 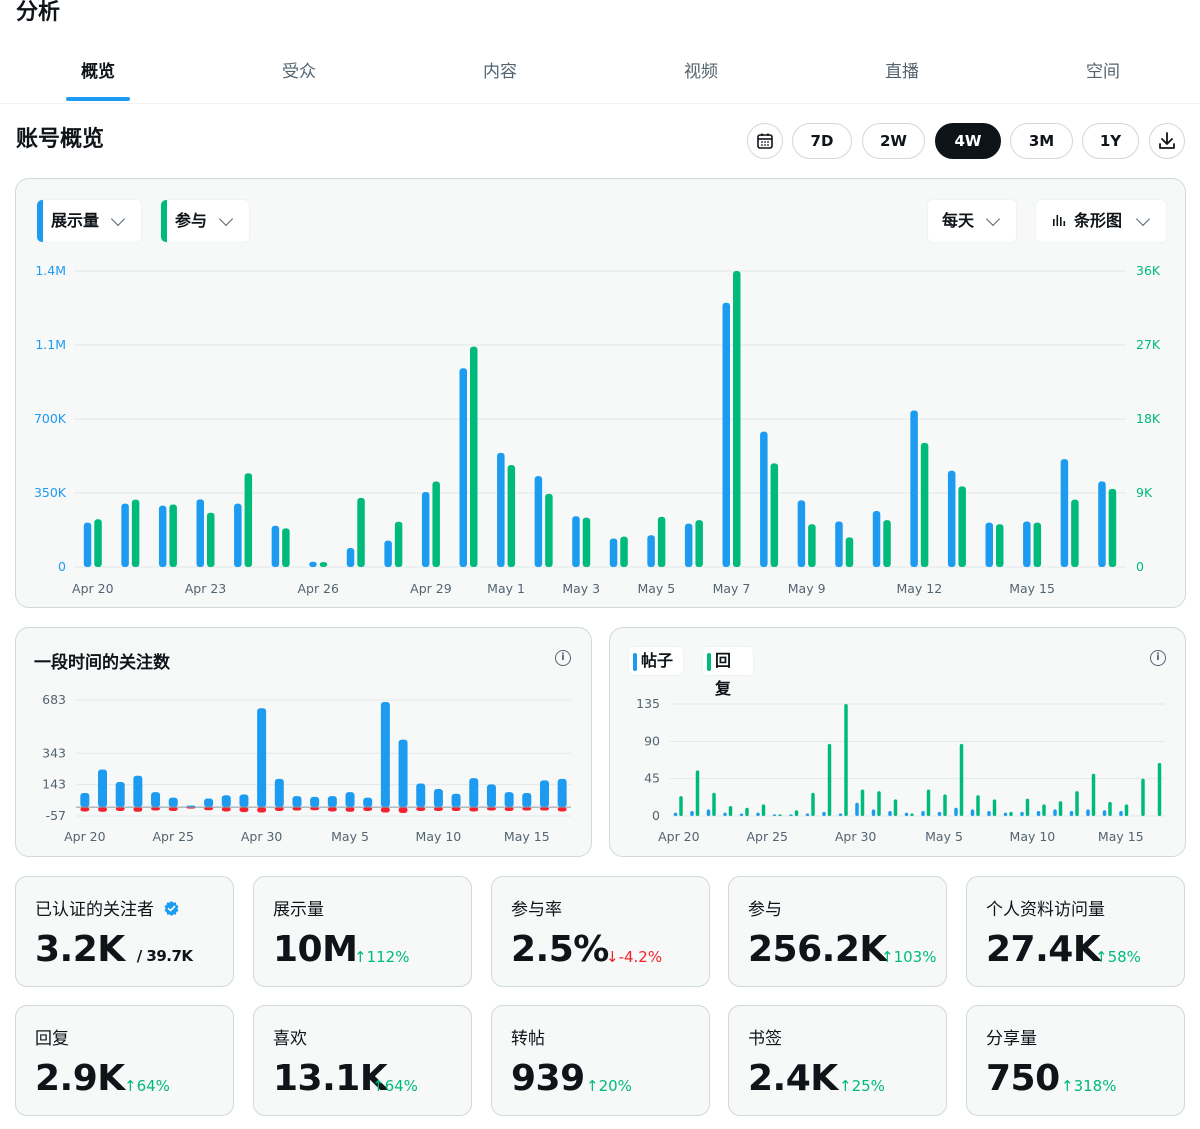 What do you see at coordinates (290, 1039) in the screenshot?
I see `stat-label: 喜欢` at bounding box center [290, 1039].